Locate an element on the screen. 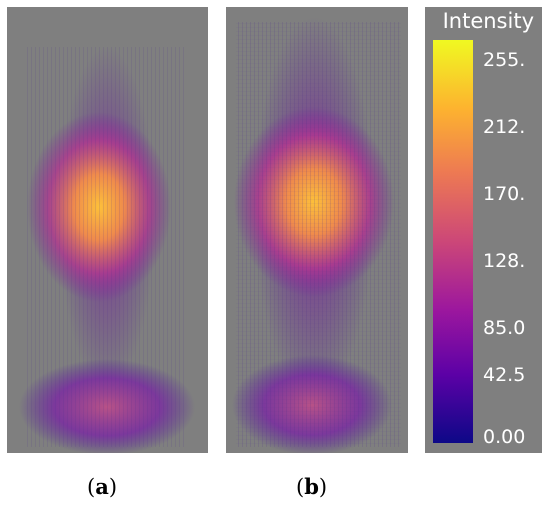 This screenshot has height=506, width=550. colorbar-tick: 255. is located at coordinates (504, 60).